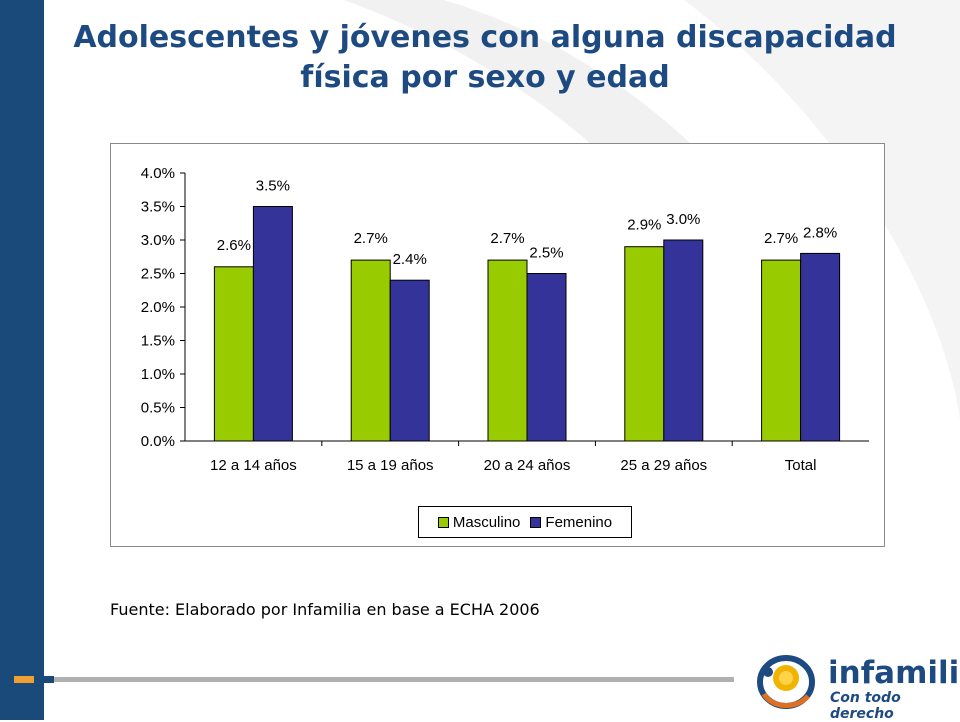 This screenshot has height=722, width=960. I want to click on x-tick-label: 20 a 24 años, so click(527, 465).